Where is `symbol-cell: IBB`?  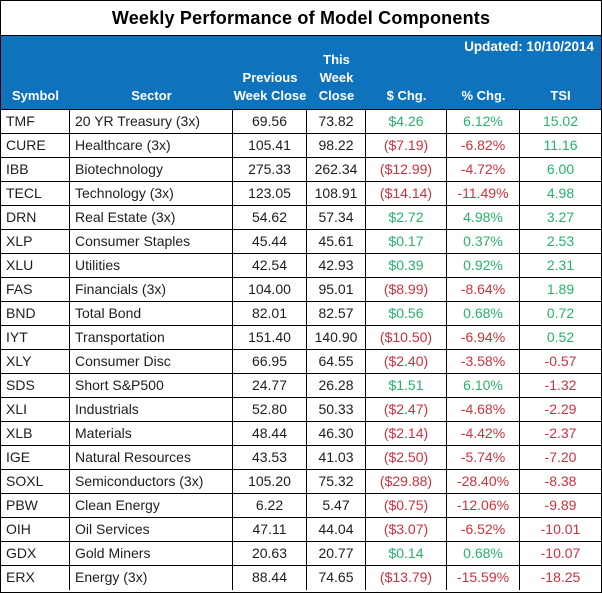 symbol-cell: IBB is located at coordinates (35, 170).